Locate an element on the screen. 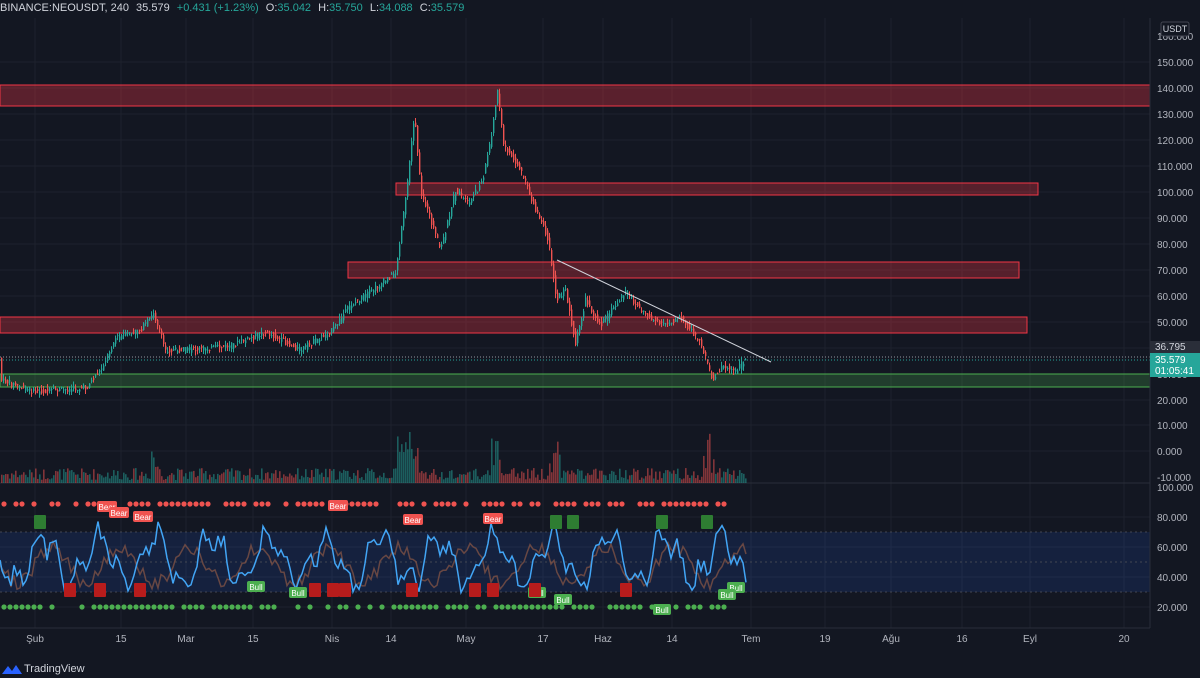 The height and width of the screenshot is (678, 1200). price-tick-label: 60.000 is located at coordinates (1172, 297).